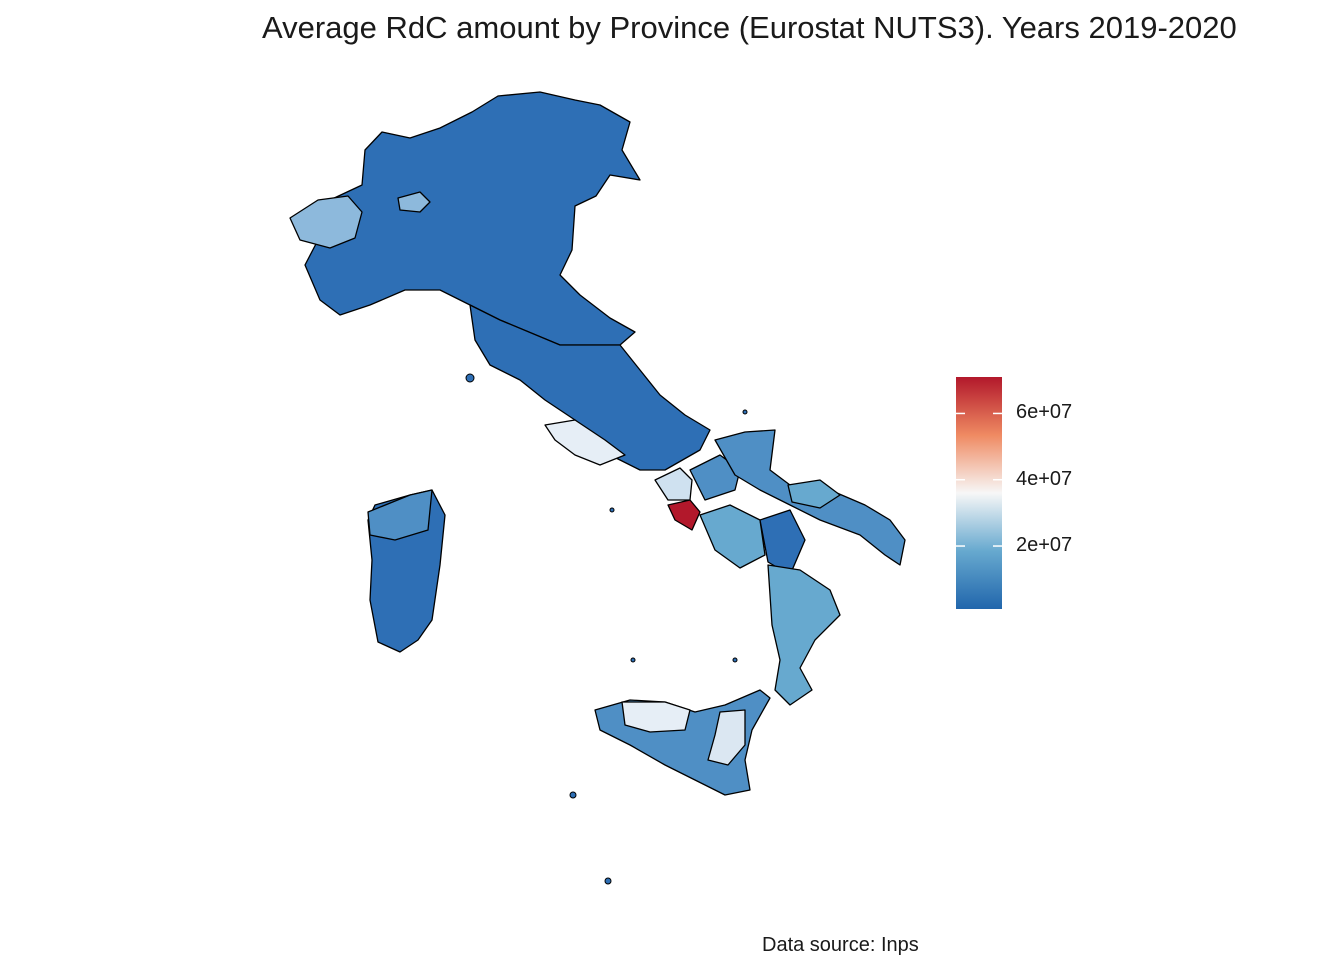 Image resolution: width=1344 pixels, height=960 pixels. I want to click on island-capri, so click(612, 510).